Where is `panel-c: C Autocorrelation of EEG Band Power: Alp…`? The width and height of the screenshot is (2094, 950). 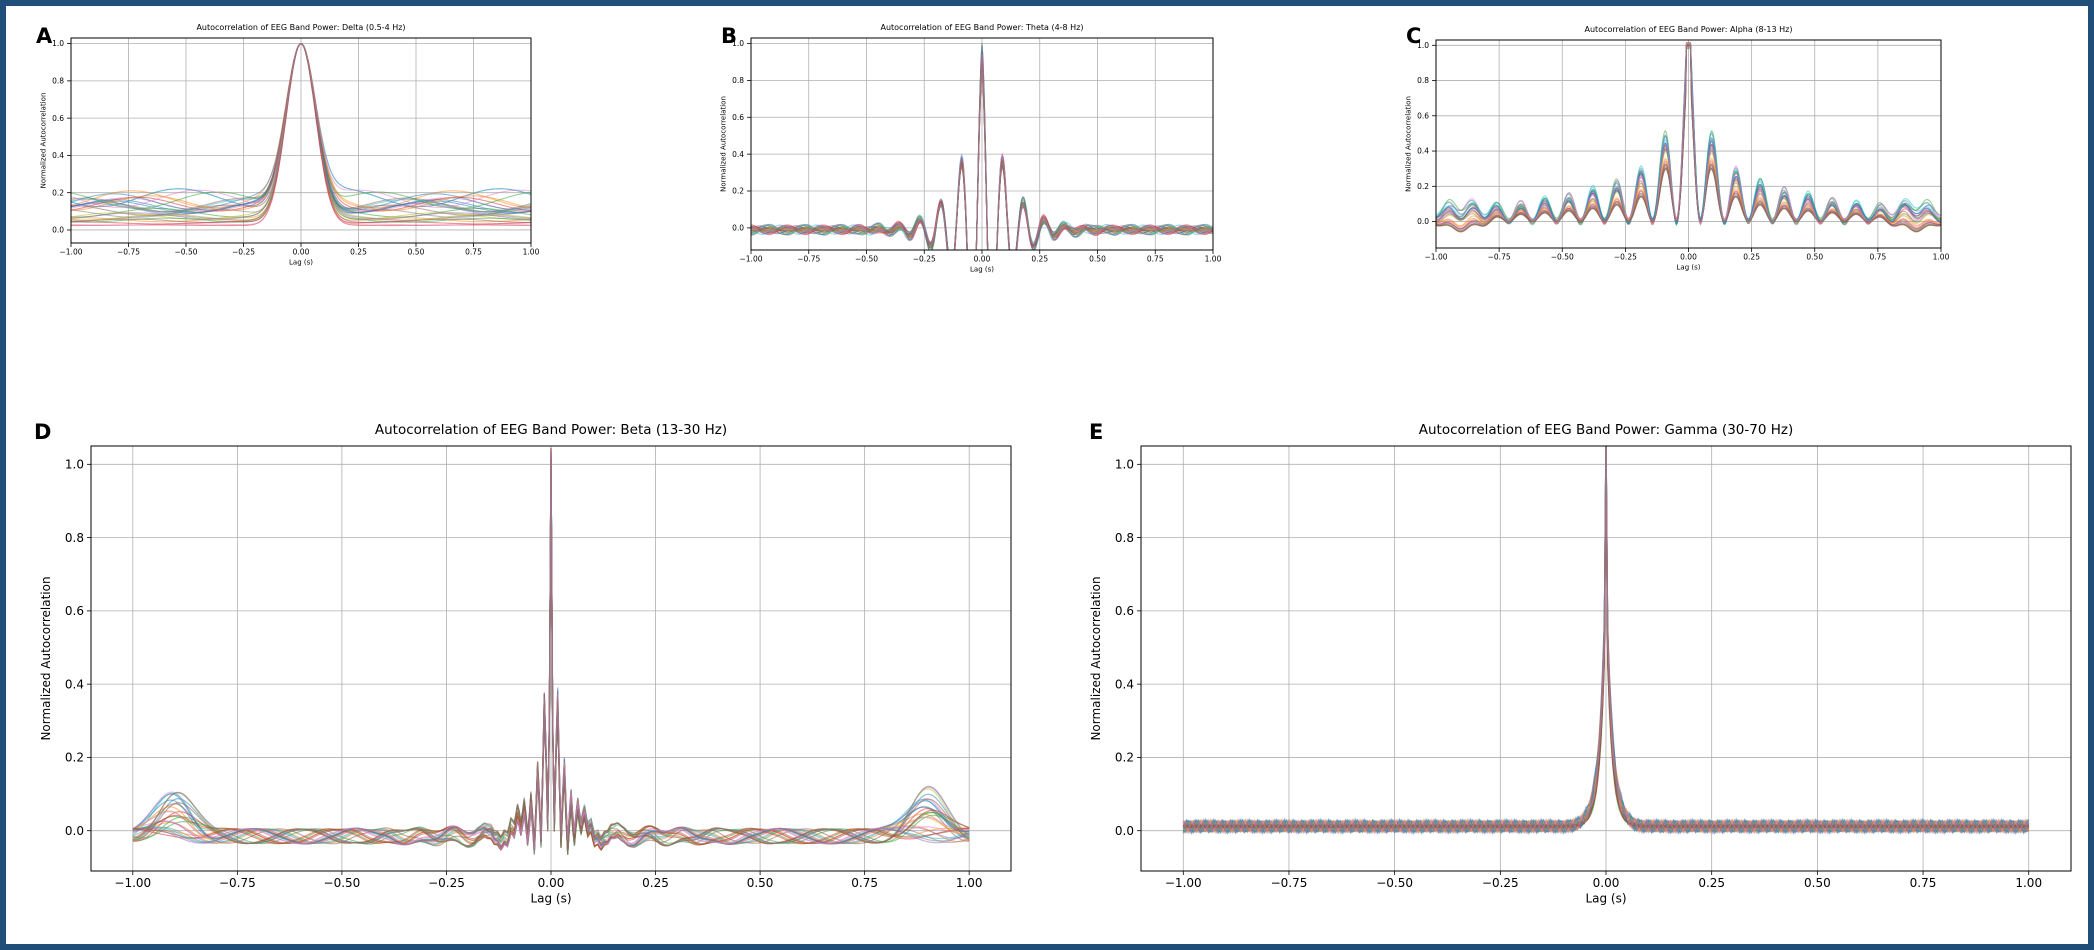 panel-c: C Autocorrelation of EEG Band Power: Alp… is located at coordinates (1741, 188).